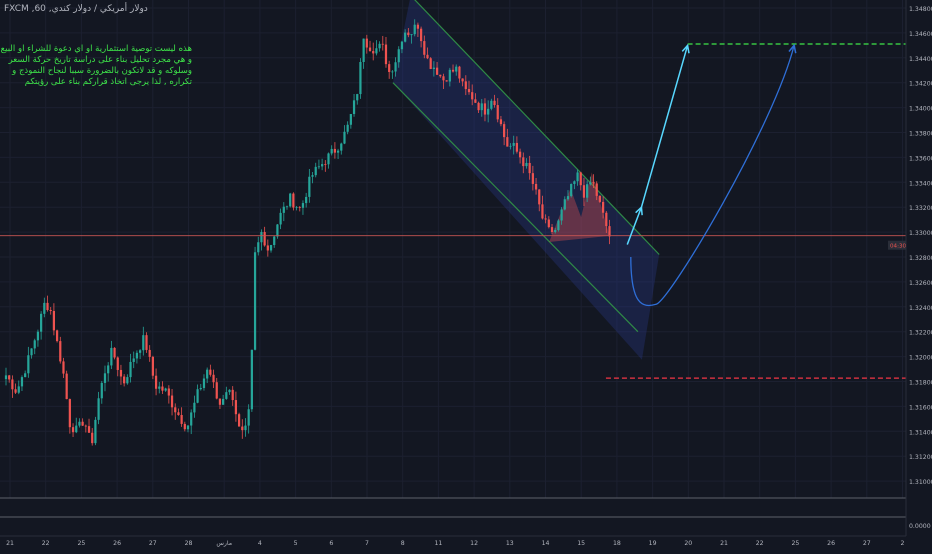  I want to click on arrow-head-small, so click(639, 210).